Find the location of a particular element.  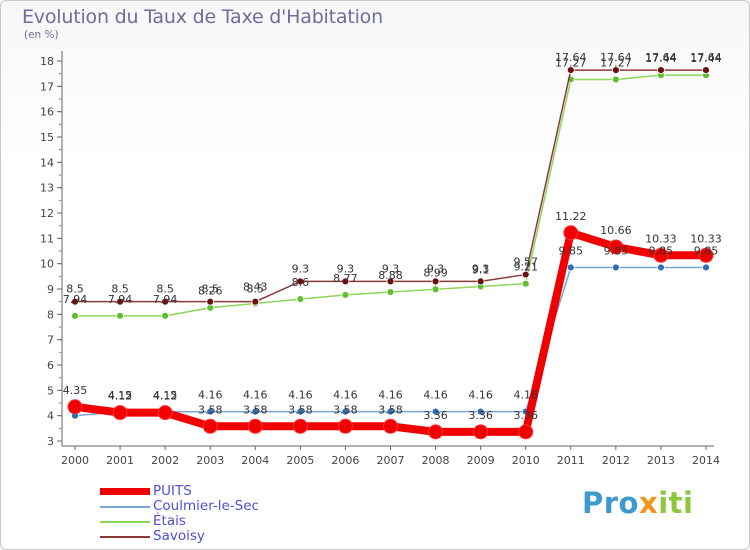

data-label: 4.35 is located at coordinates (75, 390).